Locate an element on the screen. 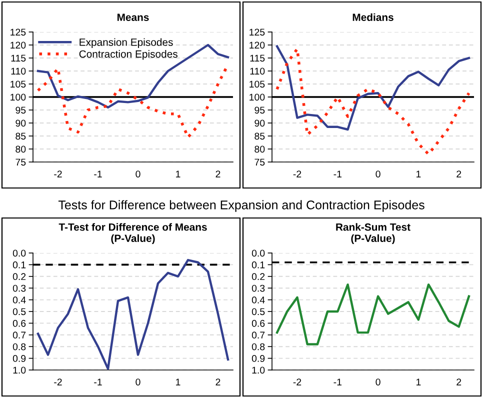 The height and width of the screenshot is (399, 483). chart-title: Means is located at coordinates (133, 17).